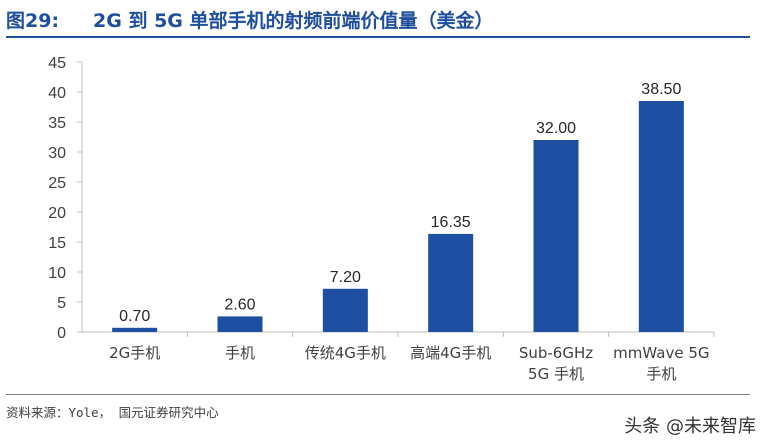  I want to click on y-tick-label: 5, so click(61, 303).